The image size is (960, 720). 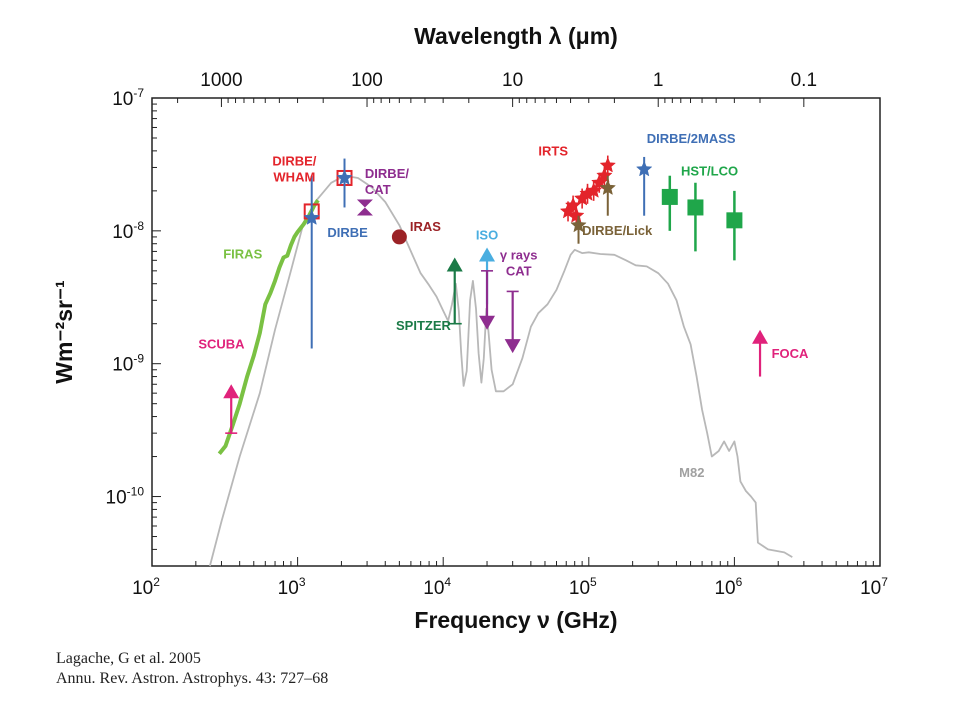 I want to click on x-tick-label: 10², so click(x=146, y=587).